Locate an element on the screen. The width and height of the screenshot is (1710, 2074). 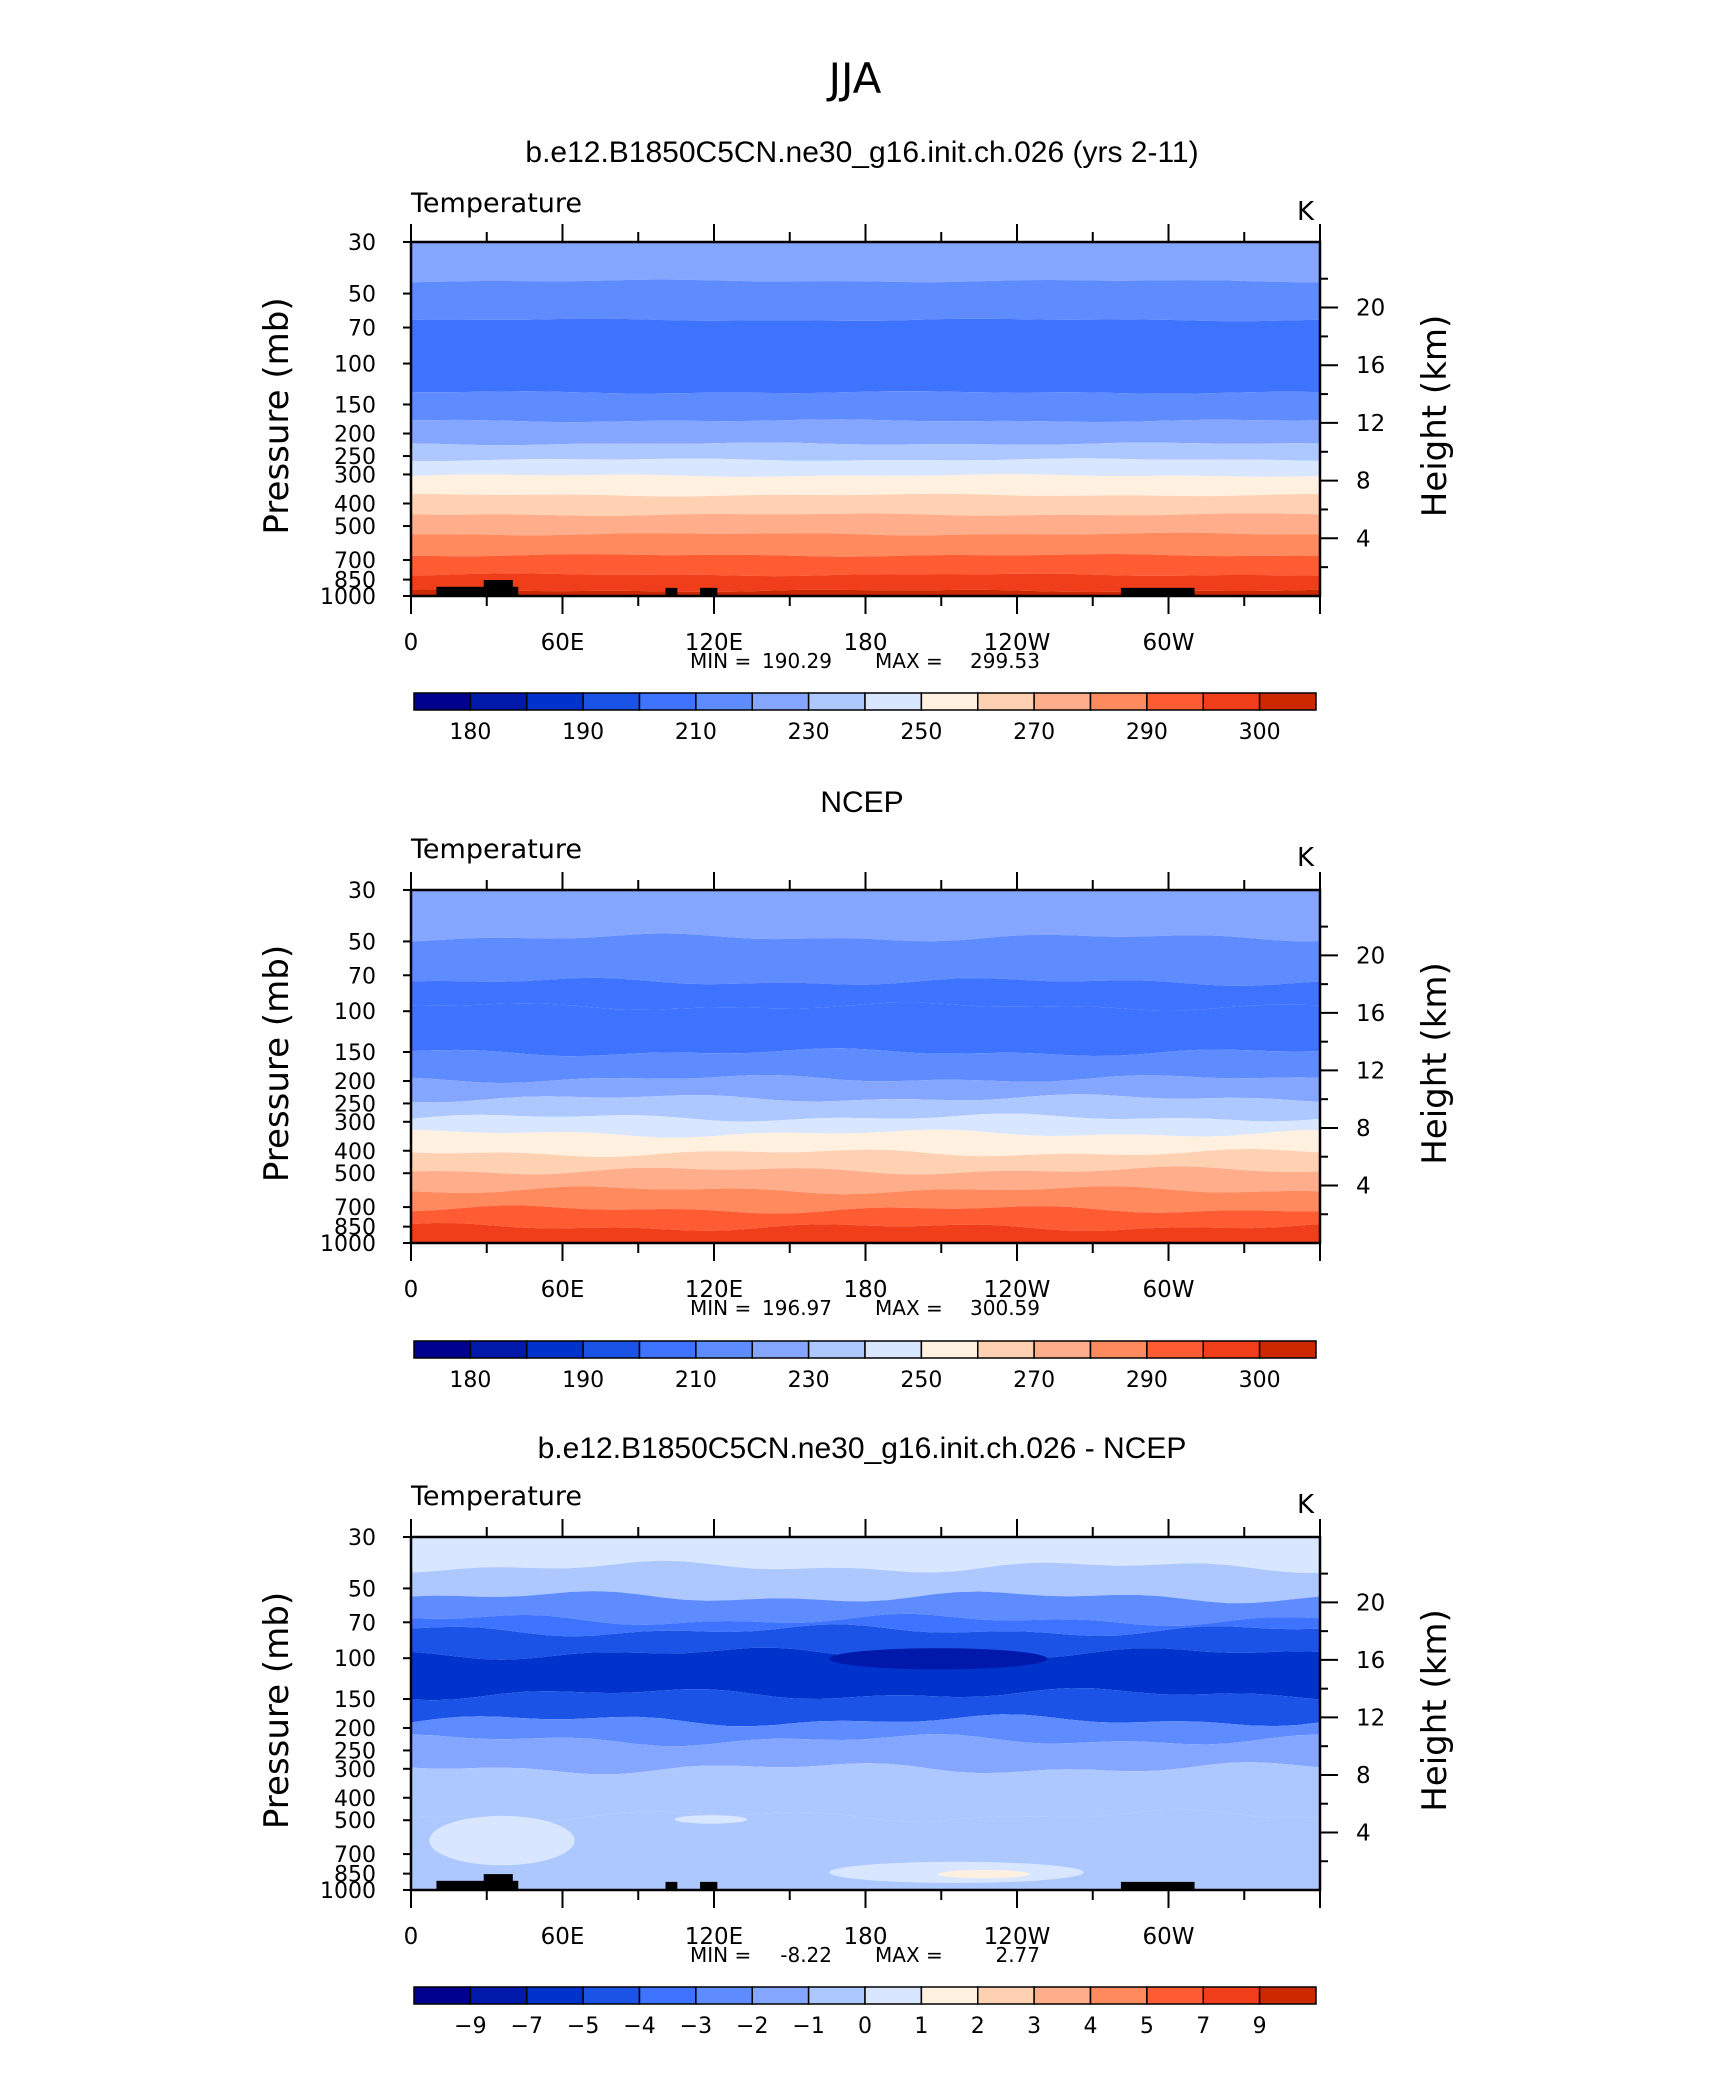
stats-min: 190.29 is located at coordinates (797, 661).